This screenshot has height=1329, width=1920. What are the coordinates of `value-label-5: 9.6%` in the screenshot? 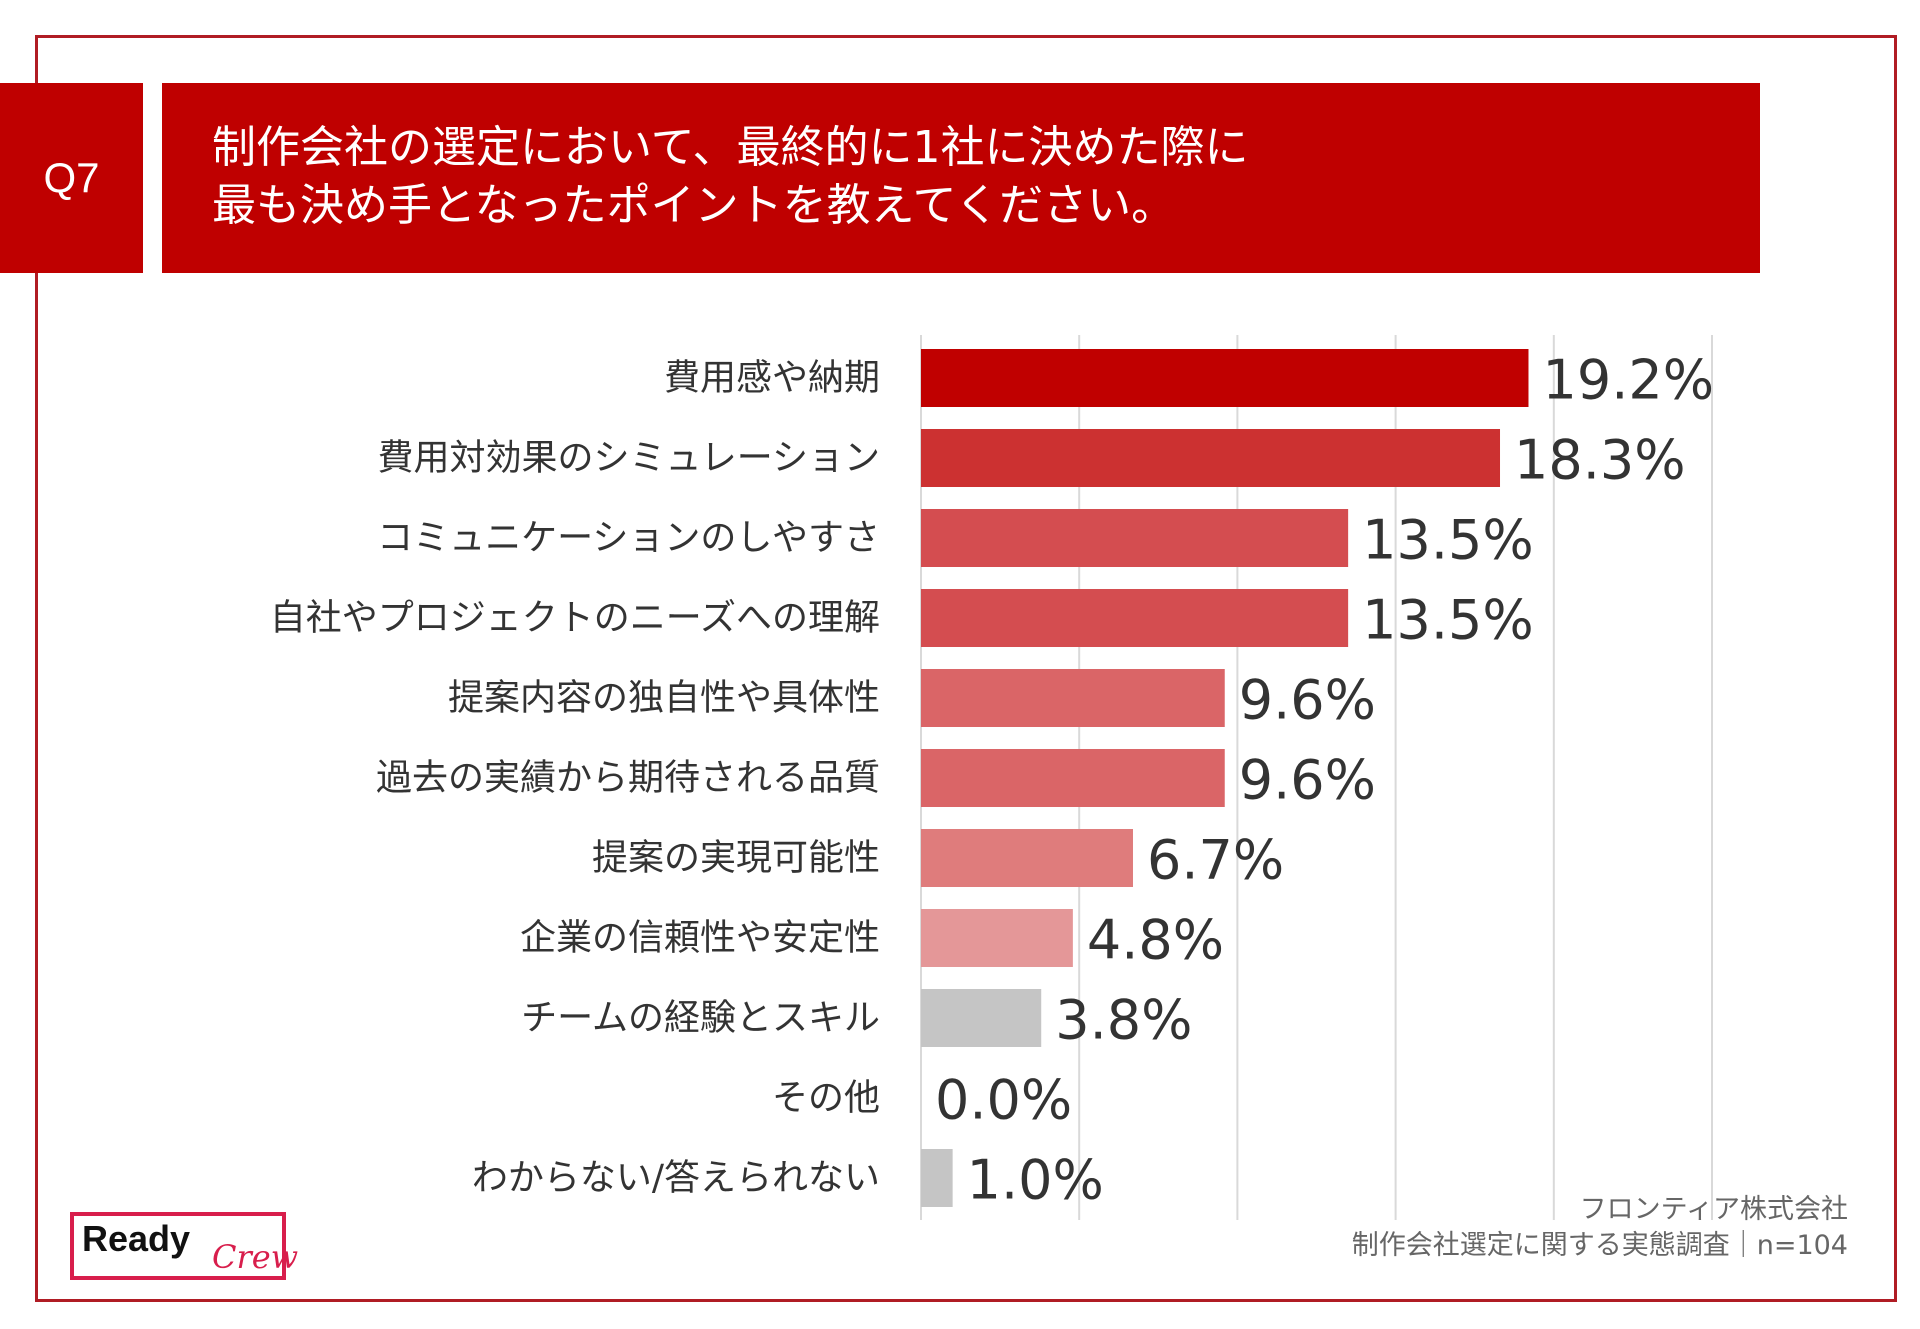 It's located at (1307, 780).